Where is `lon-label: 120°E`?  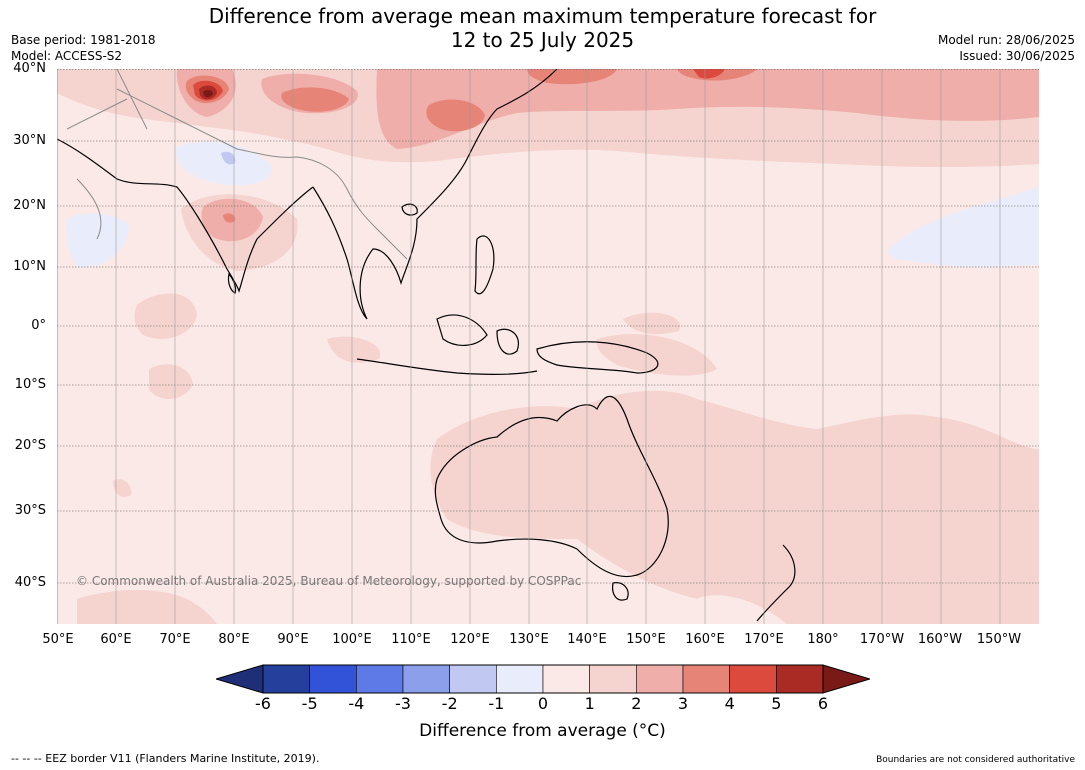 lon-label: 120°E is located at coordinates (470, 639).